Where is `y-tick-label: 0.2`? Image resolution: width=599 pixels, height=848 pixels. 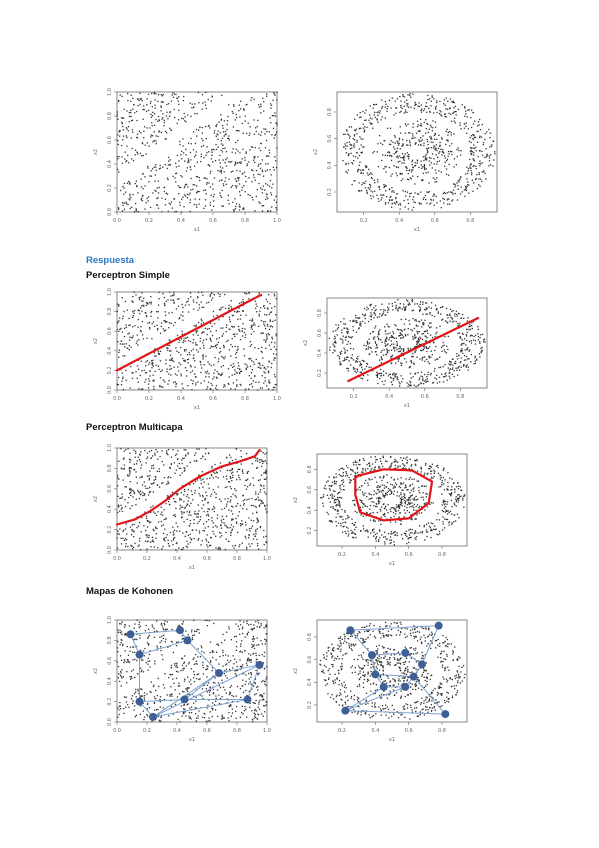
y-tick-label: 0.2 is located at coordinates (310, 531).